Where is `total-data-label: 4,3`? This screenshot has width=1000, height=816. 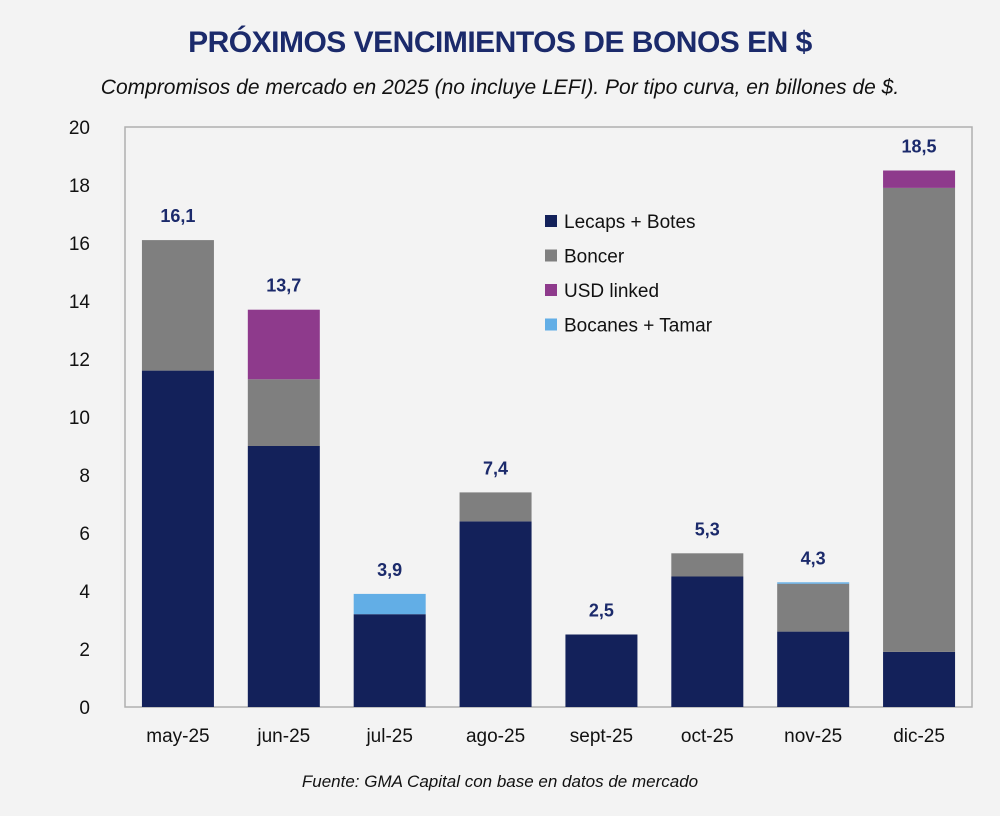 total-data-label: 4,3 is located at coordinates (813, 558).